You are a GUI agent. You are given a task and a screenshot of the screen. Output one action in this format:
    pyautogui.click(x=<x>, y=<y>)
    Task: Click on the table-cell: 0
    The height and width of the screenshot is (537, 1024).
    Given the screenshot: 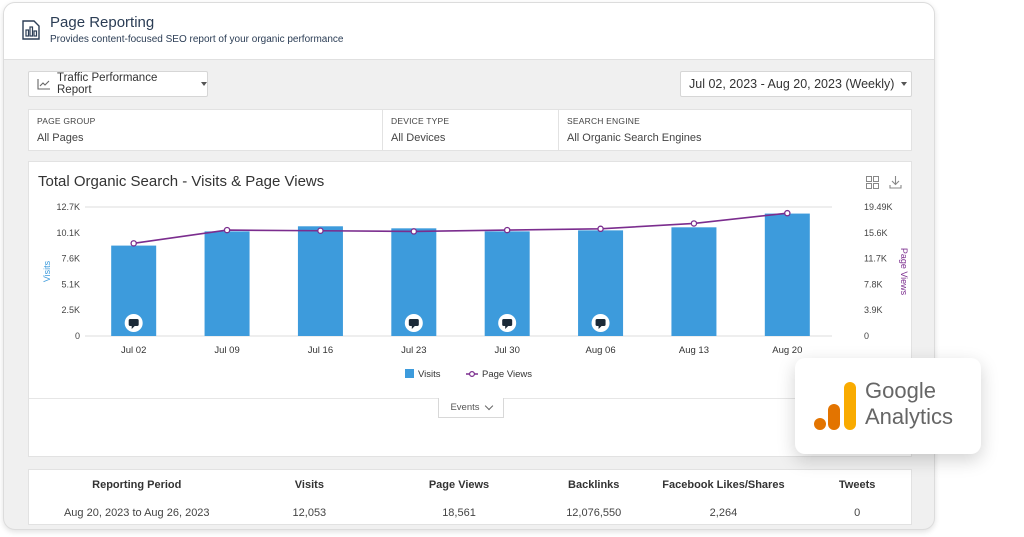 What is the action you would take?
    pyautogui.click(x=857, y=513)
    